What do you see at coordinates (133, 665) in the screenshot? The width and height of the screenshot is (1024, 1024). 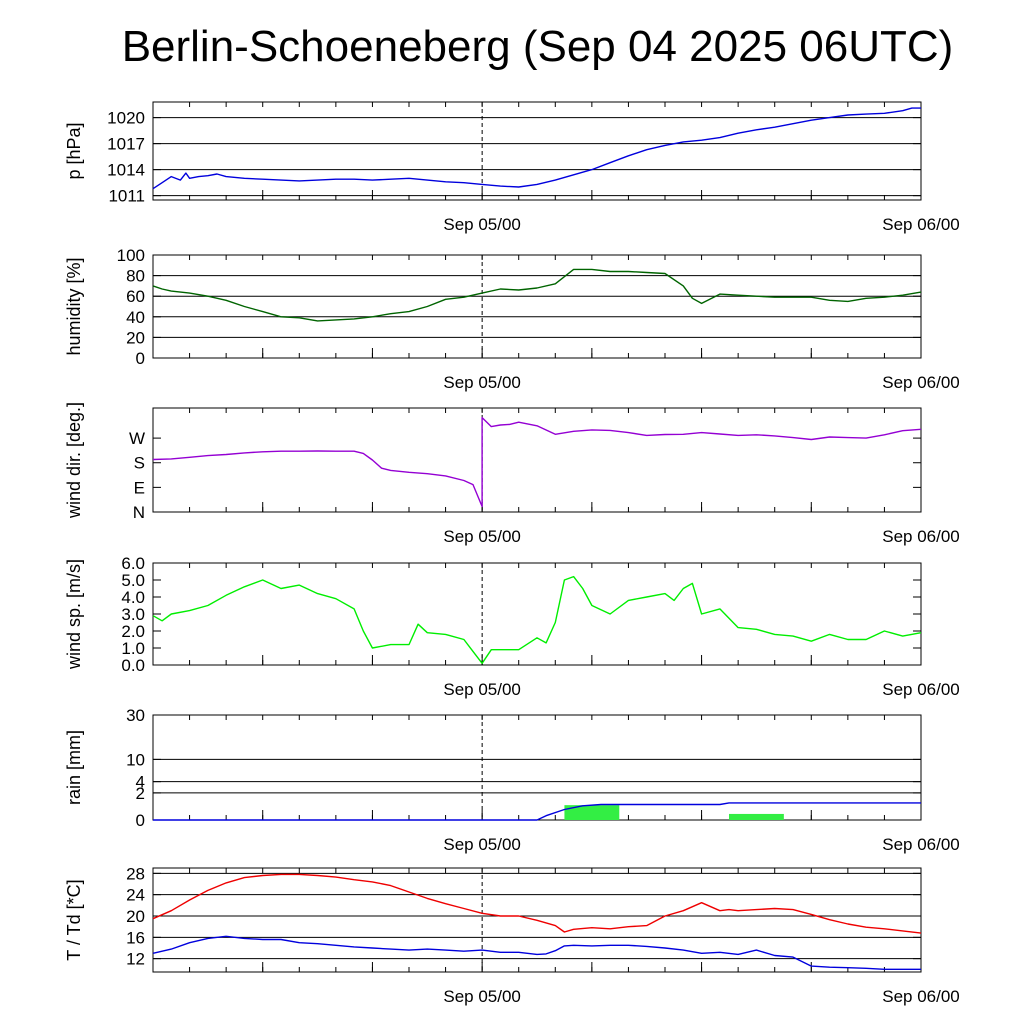 I see `wind_speed-ytick-label: 0.0` at bounding box center [133, 665].